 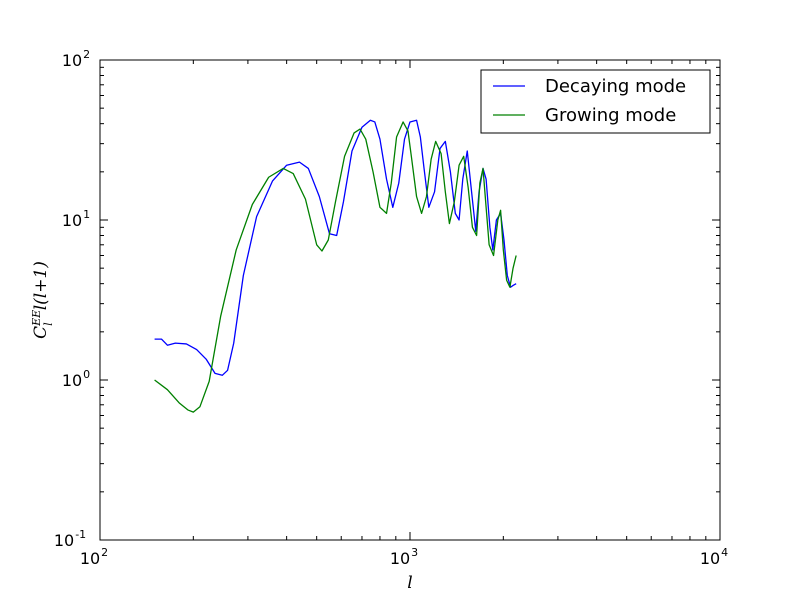 What do you see at coordinates (610, 115) in the screenshot?
I see `legend-label-growing: Growing mode` at bounding box center [610, 115].